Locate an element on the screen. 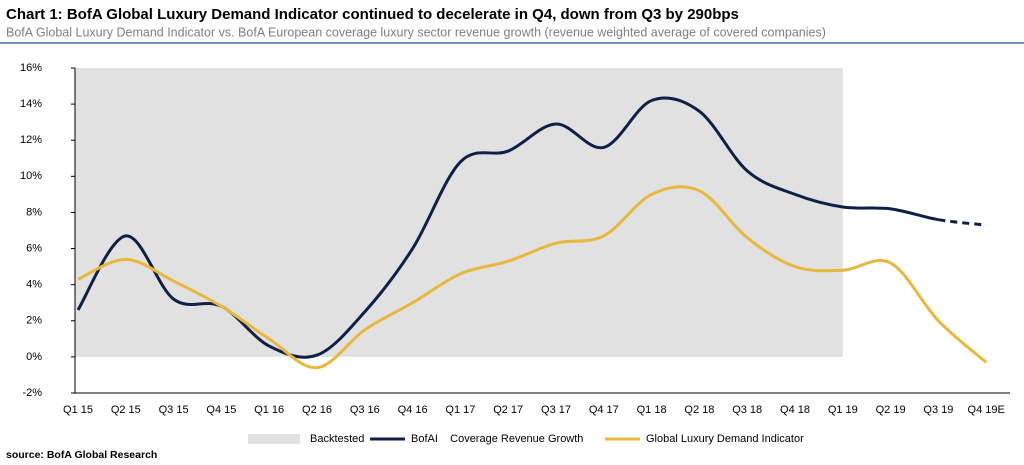  x-tick-label: Q1 17 is located at coordinates (460, 410).